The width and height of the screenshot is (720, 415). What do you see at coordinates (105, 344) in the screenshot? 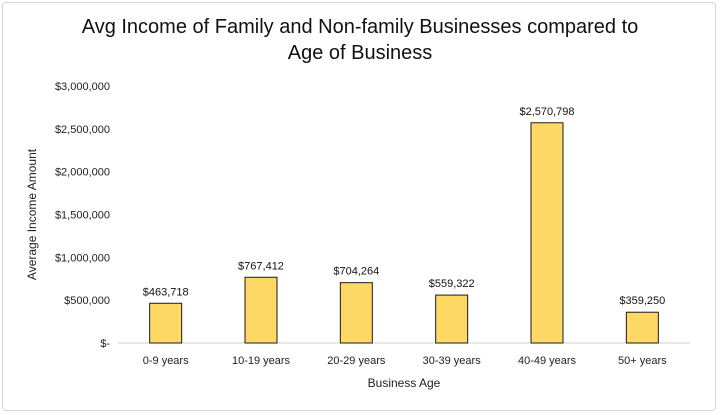
I see `y-tick-label: $-` at bounding box center [105, 344].